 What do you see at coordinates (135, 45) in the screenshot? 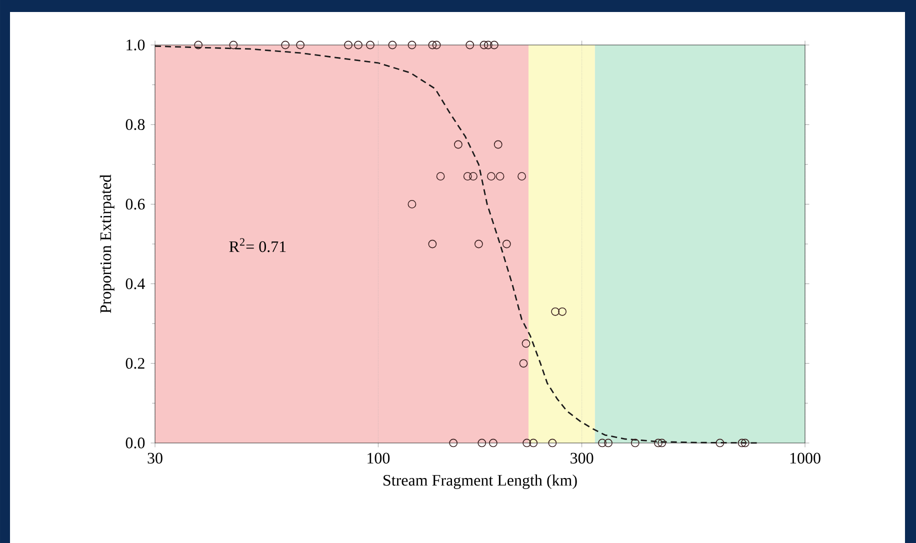
I see `y-tick-label: 1.0` at bounding box center [135, 45].